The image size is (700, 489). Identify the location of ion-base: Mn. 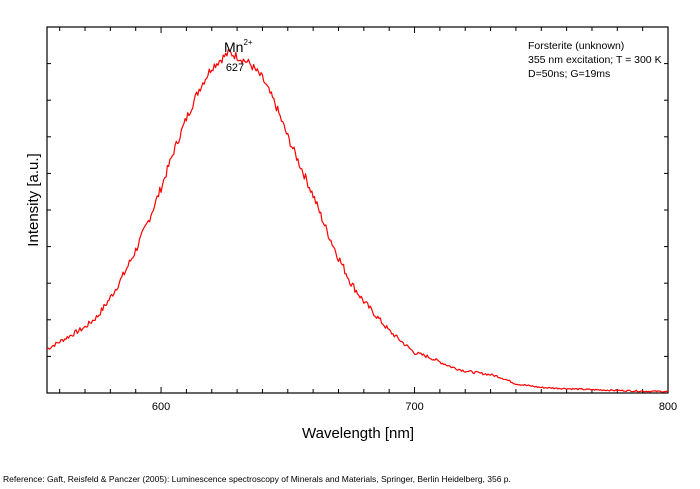
(233, 47).